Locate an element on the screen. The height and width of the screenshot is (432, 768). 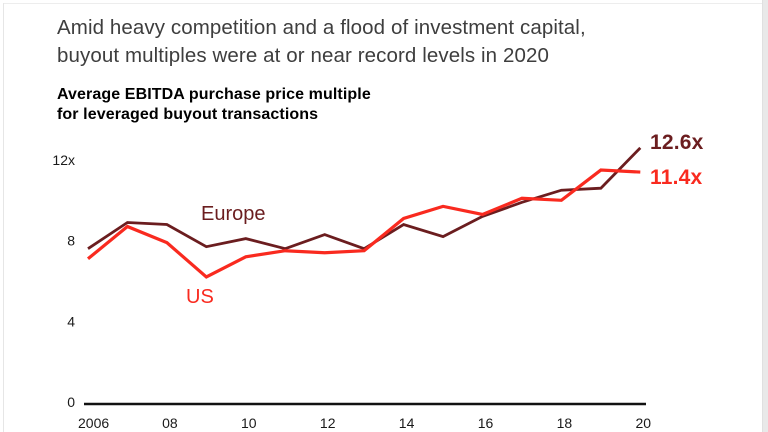
x-tick-label: 20 is located at coordinates (644, 423).